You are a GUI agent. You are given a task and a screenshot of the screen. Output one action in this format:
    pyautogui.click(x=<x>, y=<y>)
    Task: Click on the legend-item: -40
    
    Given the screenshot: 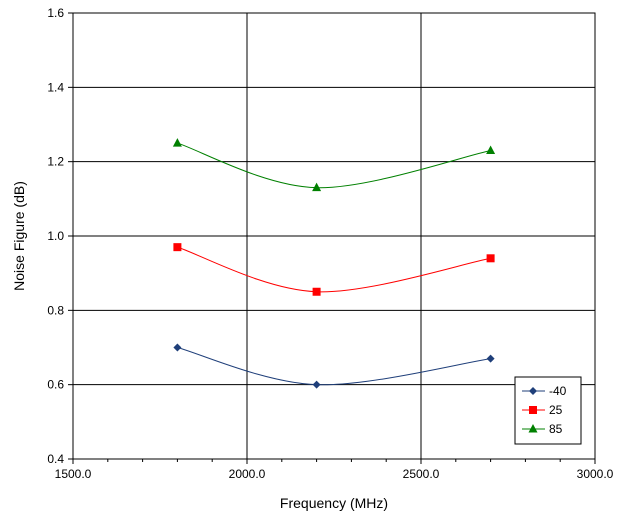 What is the action you would take?
    pyautogui.click(x=544, y=391)
    